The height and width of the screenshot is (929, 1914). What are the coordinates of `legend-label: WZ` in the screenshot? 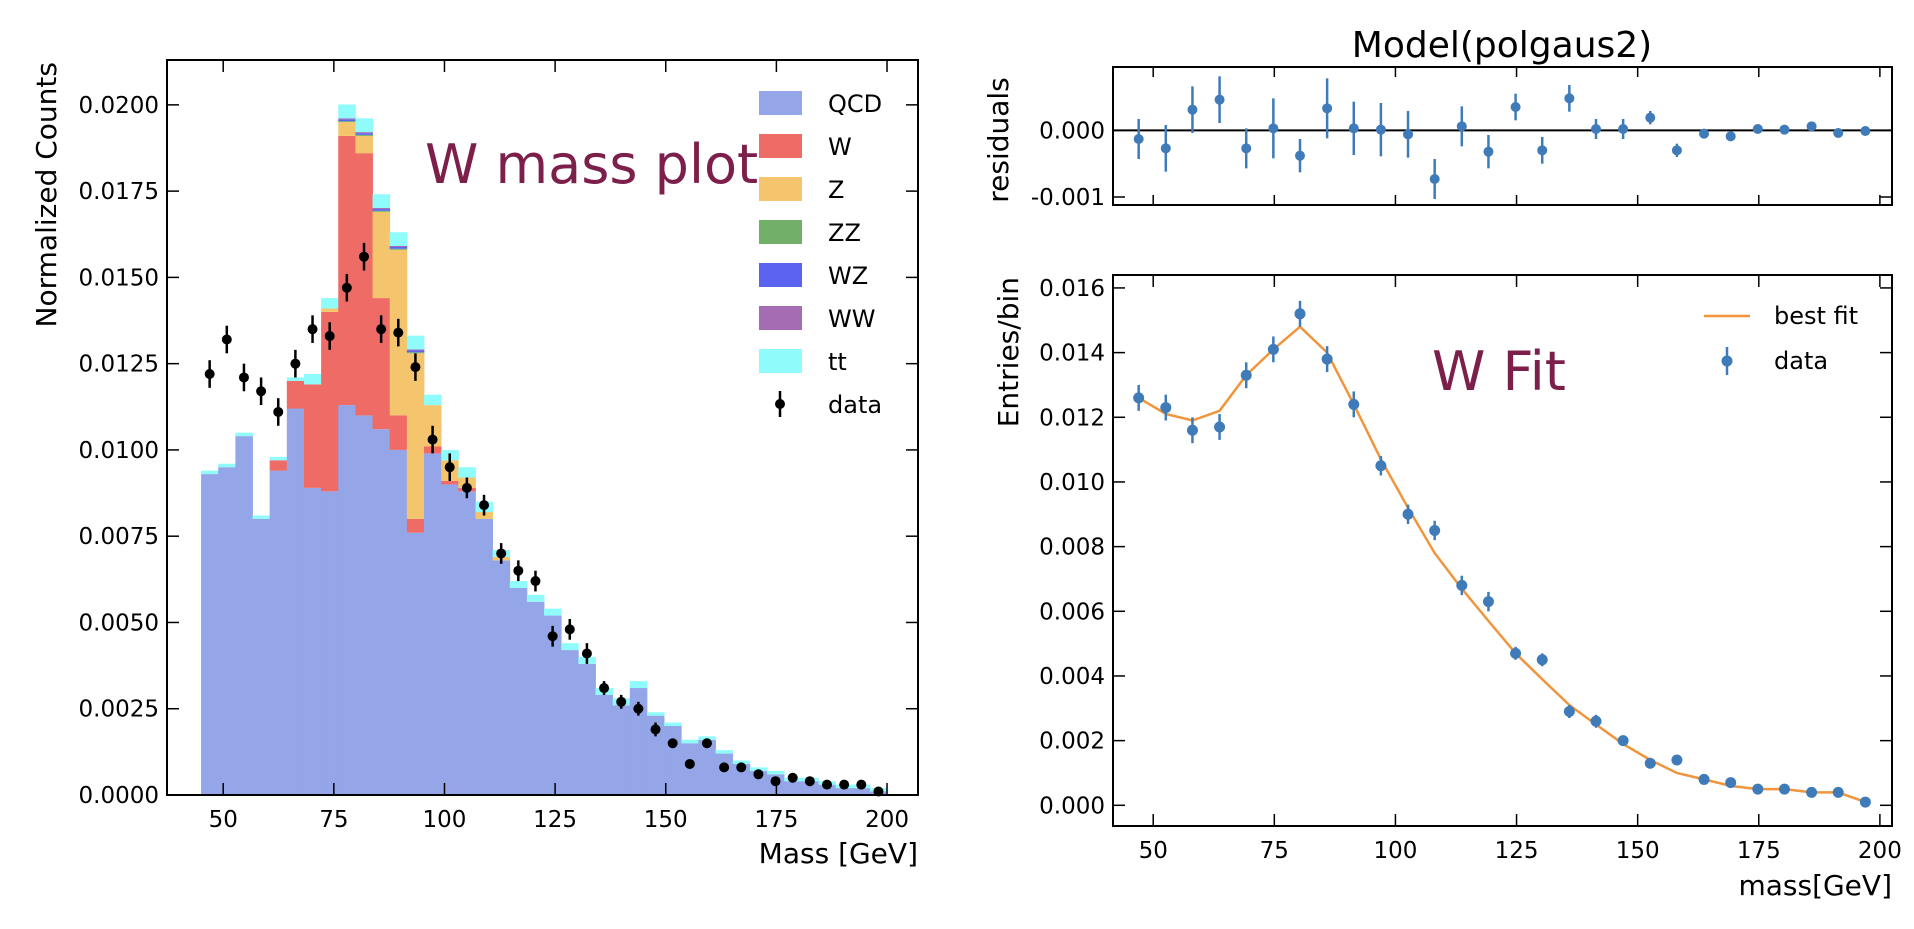 It's located at (848, 276).